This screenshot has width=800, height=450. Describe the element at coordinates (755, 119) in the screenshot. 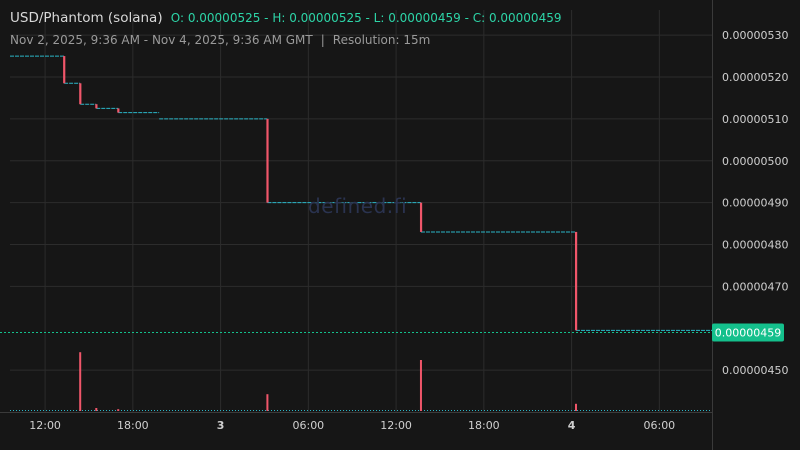

I see `y-tick-label: 0.00000510` at that location.